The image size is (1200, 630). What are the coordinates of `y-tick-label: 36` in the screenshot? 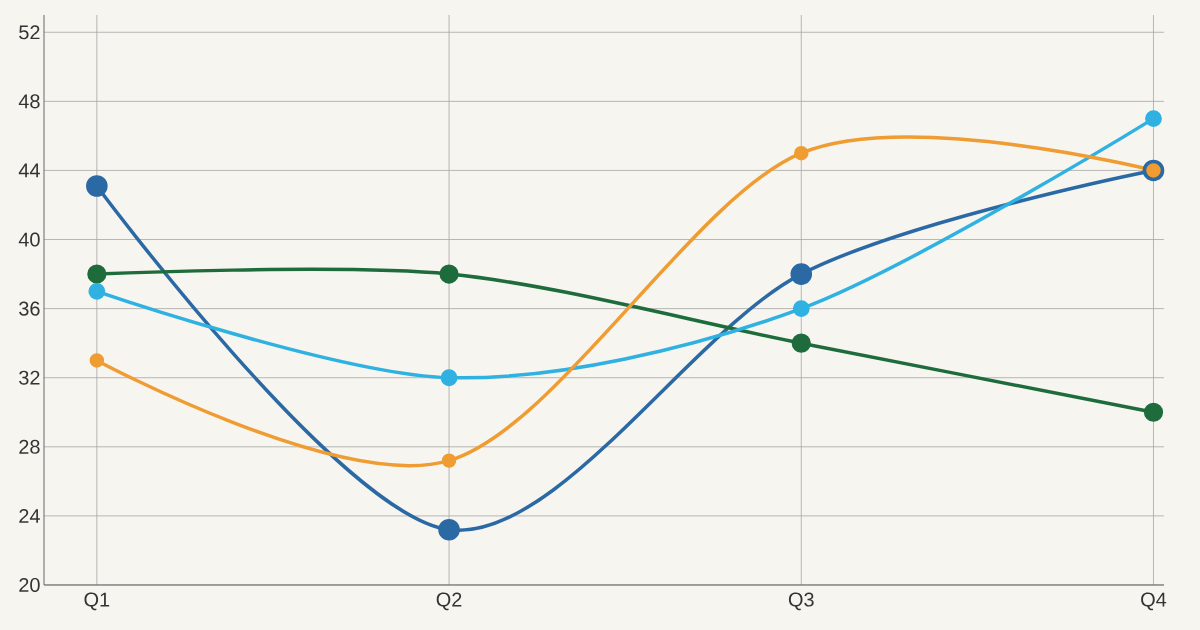 It's located at (29, 308).